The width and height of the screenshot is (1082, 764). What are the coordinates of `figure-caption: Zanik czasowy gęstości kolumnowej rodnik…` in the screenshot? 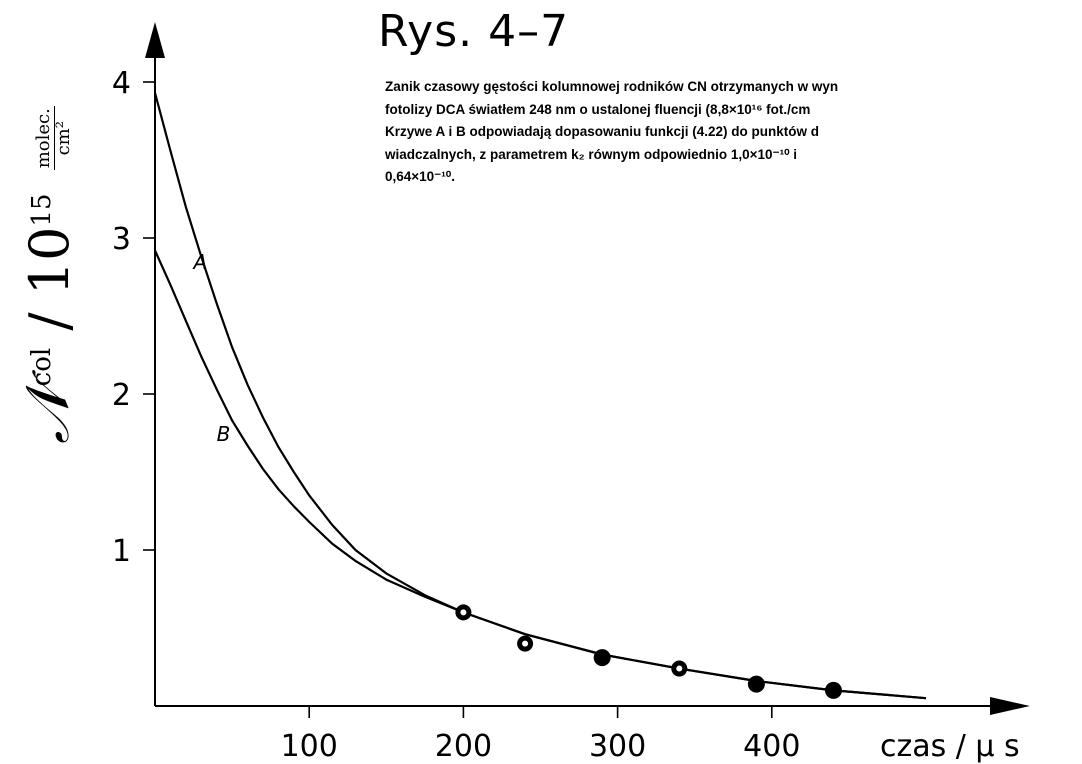 It's located at (733, 151).